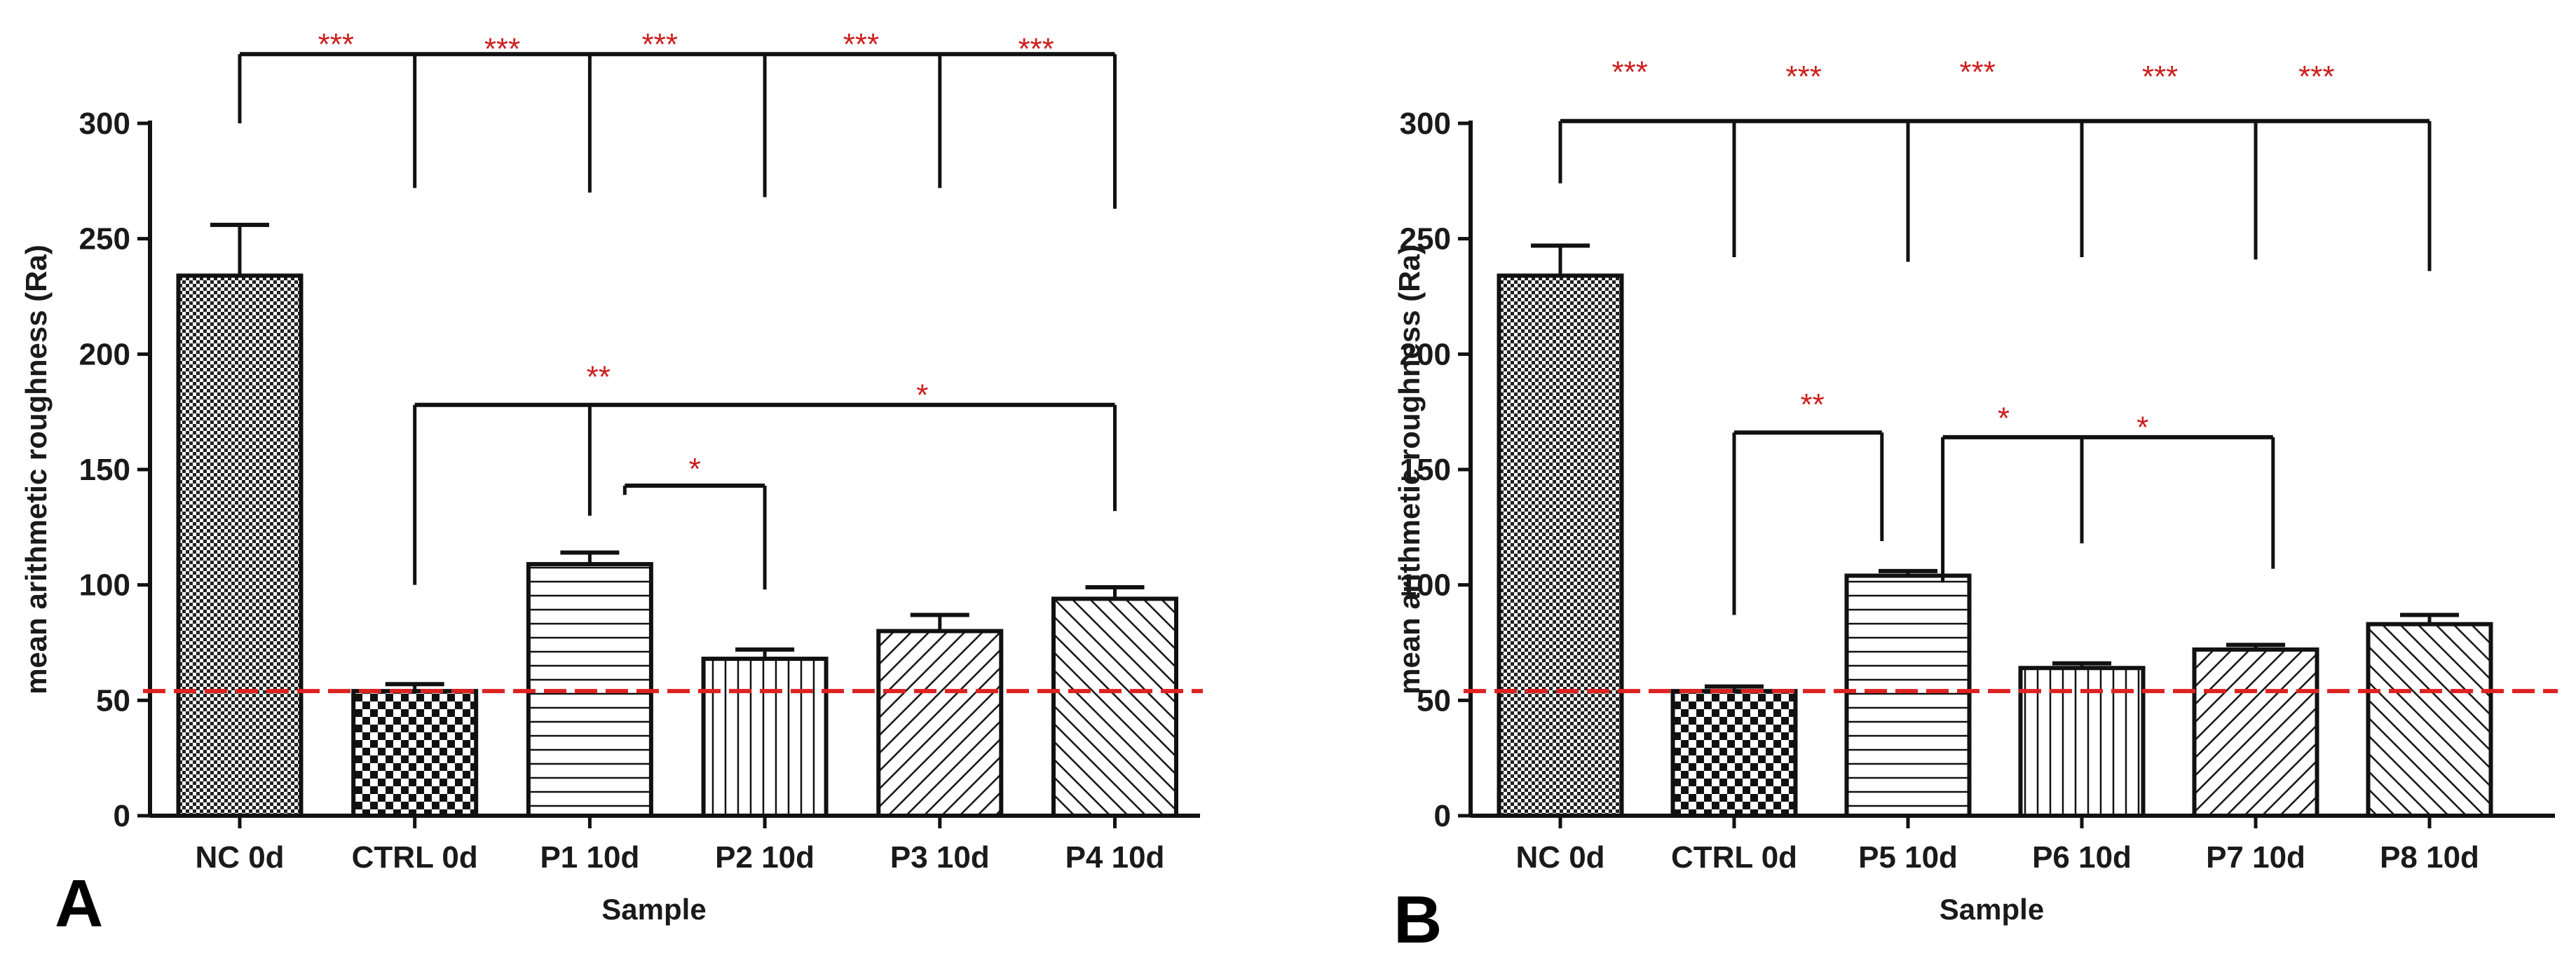  Describe the element at coordinates (1417, 919) in the screenshot. I see `panel-label: B` at that location.